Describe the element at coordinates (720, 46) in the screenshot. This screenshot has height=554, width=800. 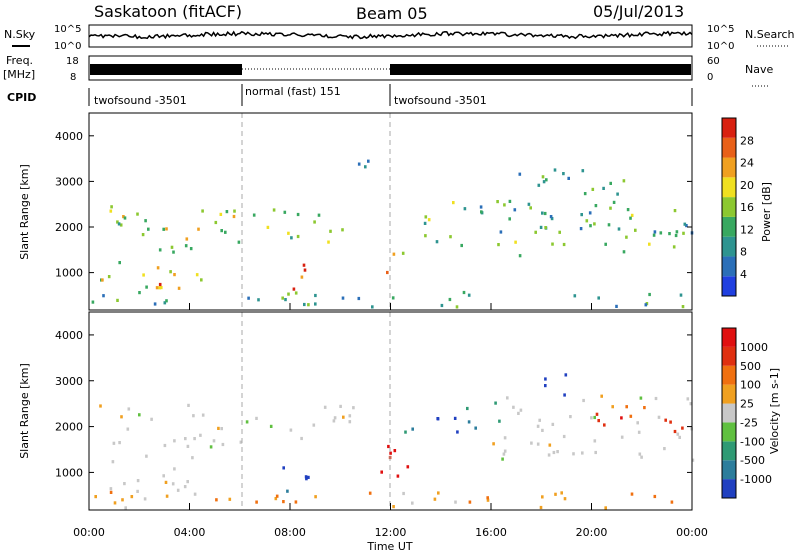
I see `search-tick-bottom: 10^0` at that location.